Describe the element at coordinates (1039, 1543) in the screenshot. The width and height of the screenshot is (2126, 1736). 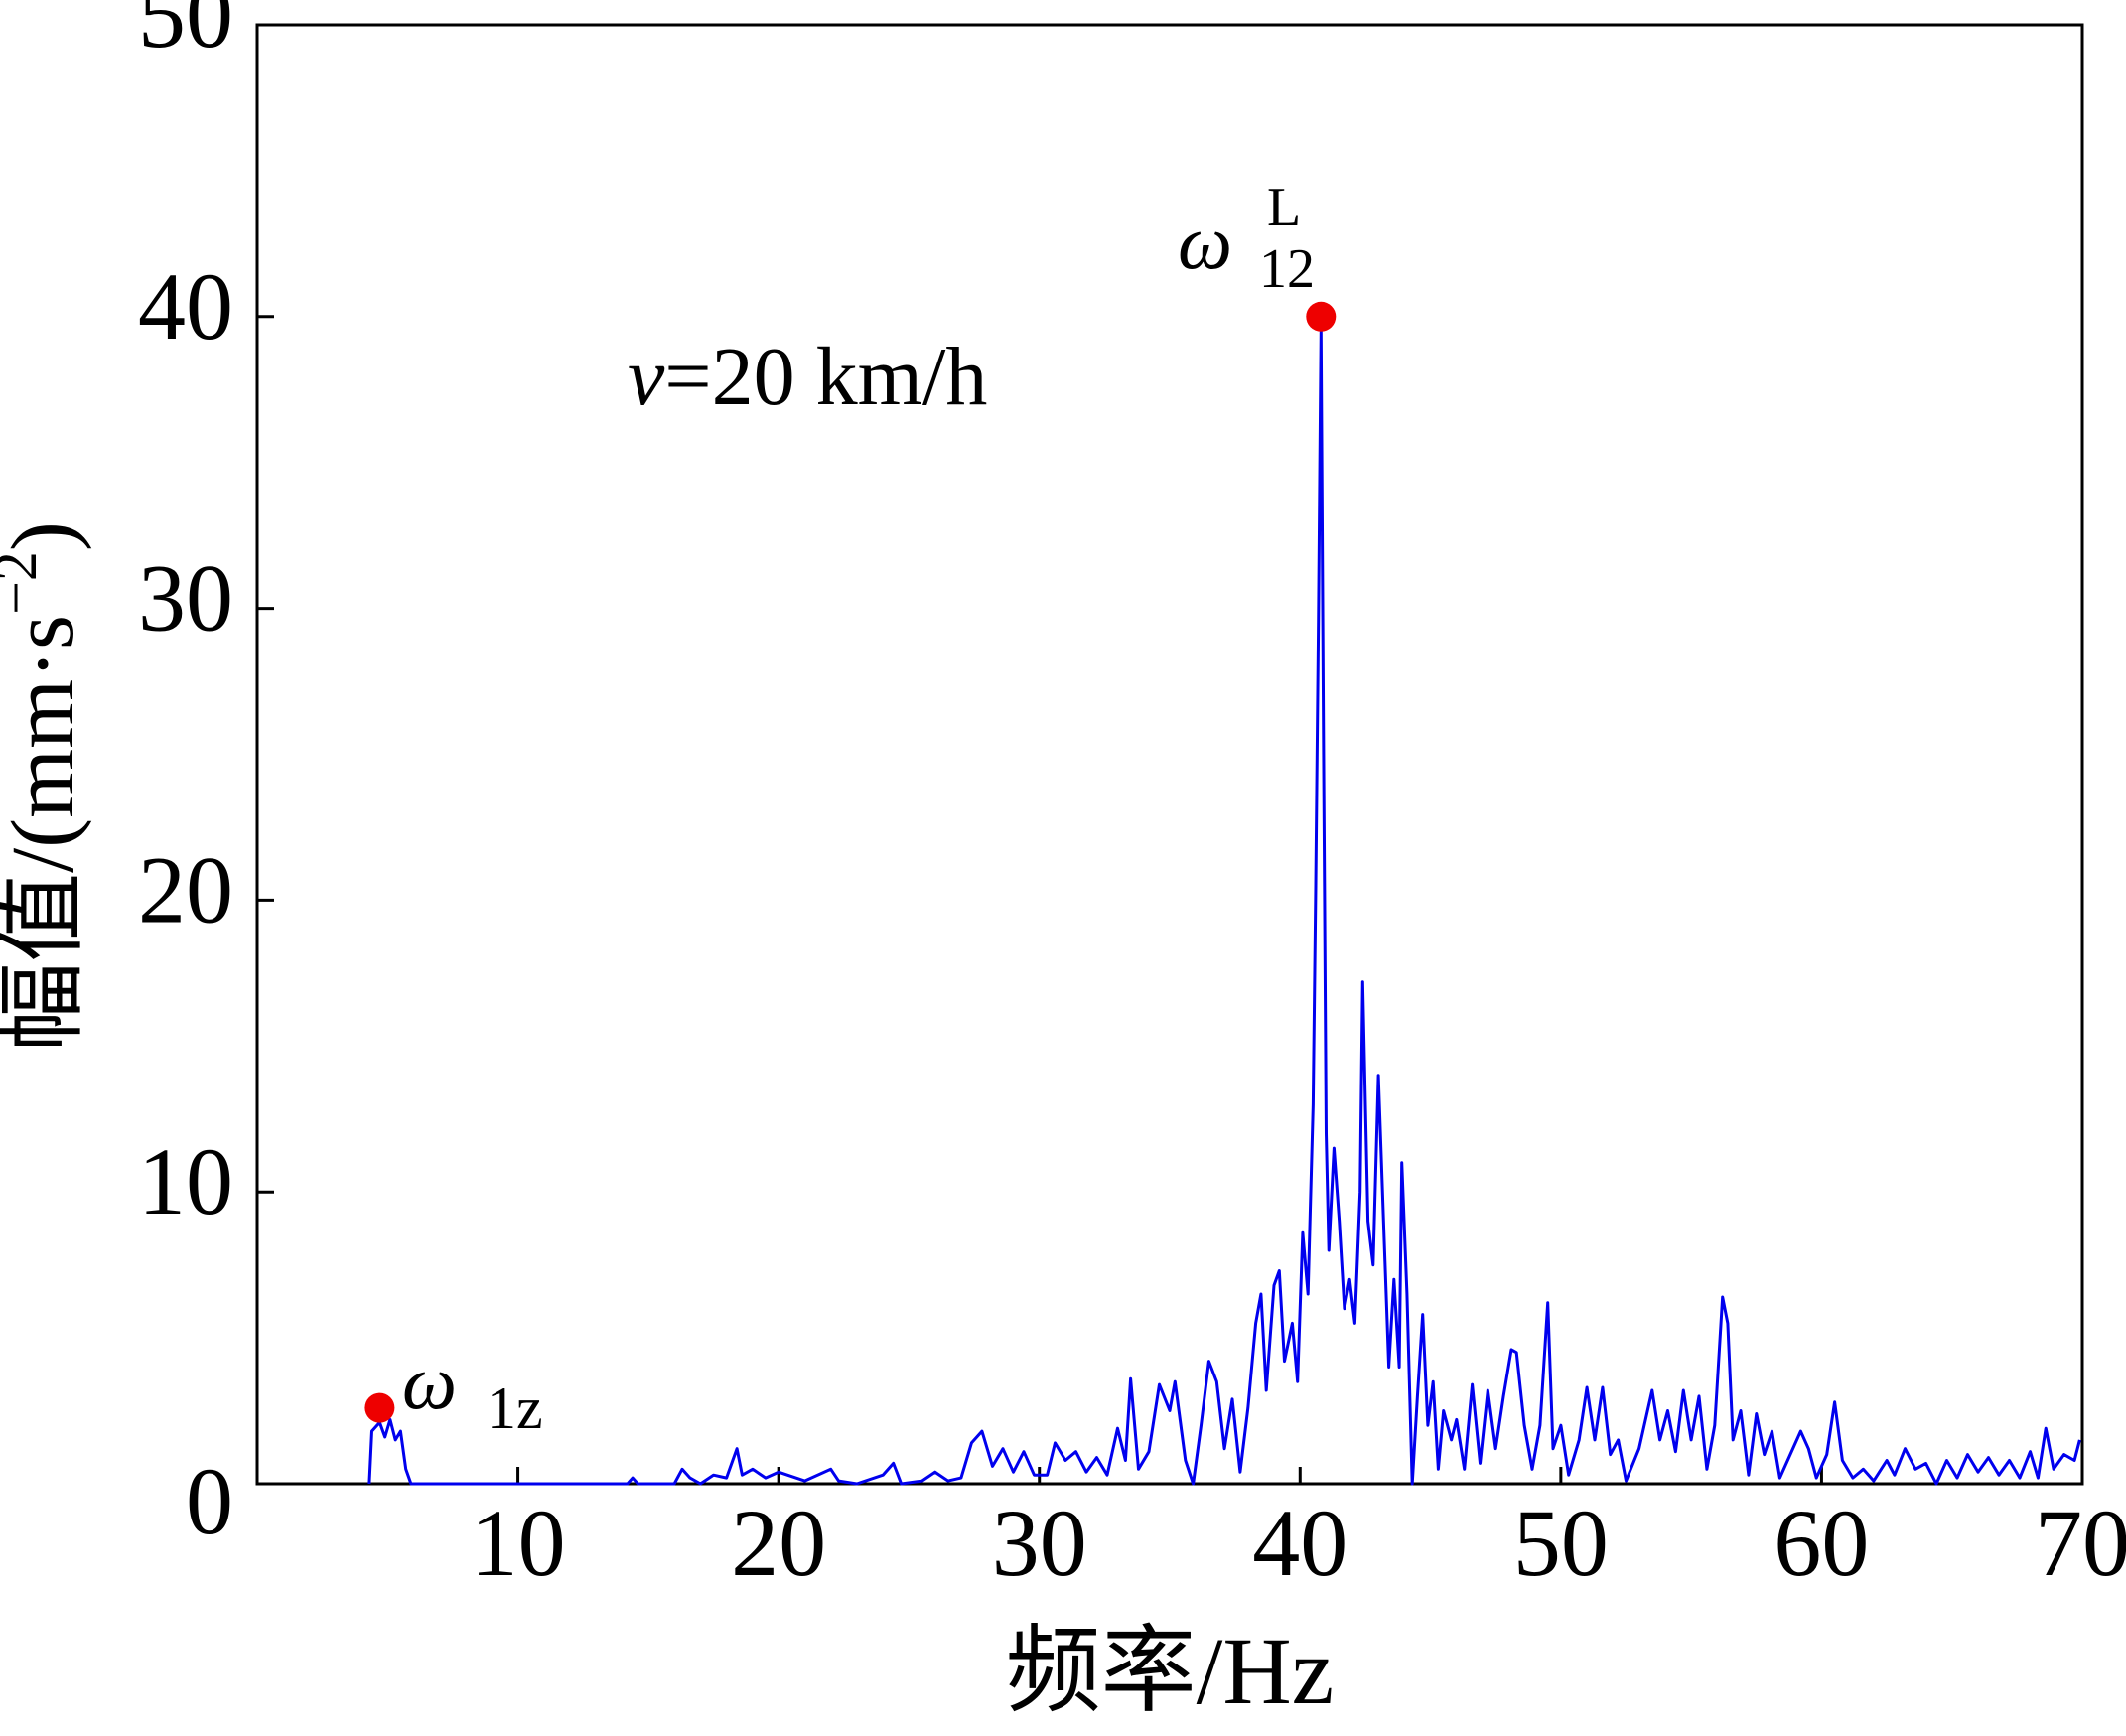
I see `x-tick-label: 30` at that location.